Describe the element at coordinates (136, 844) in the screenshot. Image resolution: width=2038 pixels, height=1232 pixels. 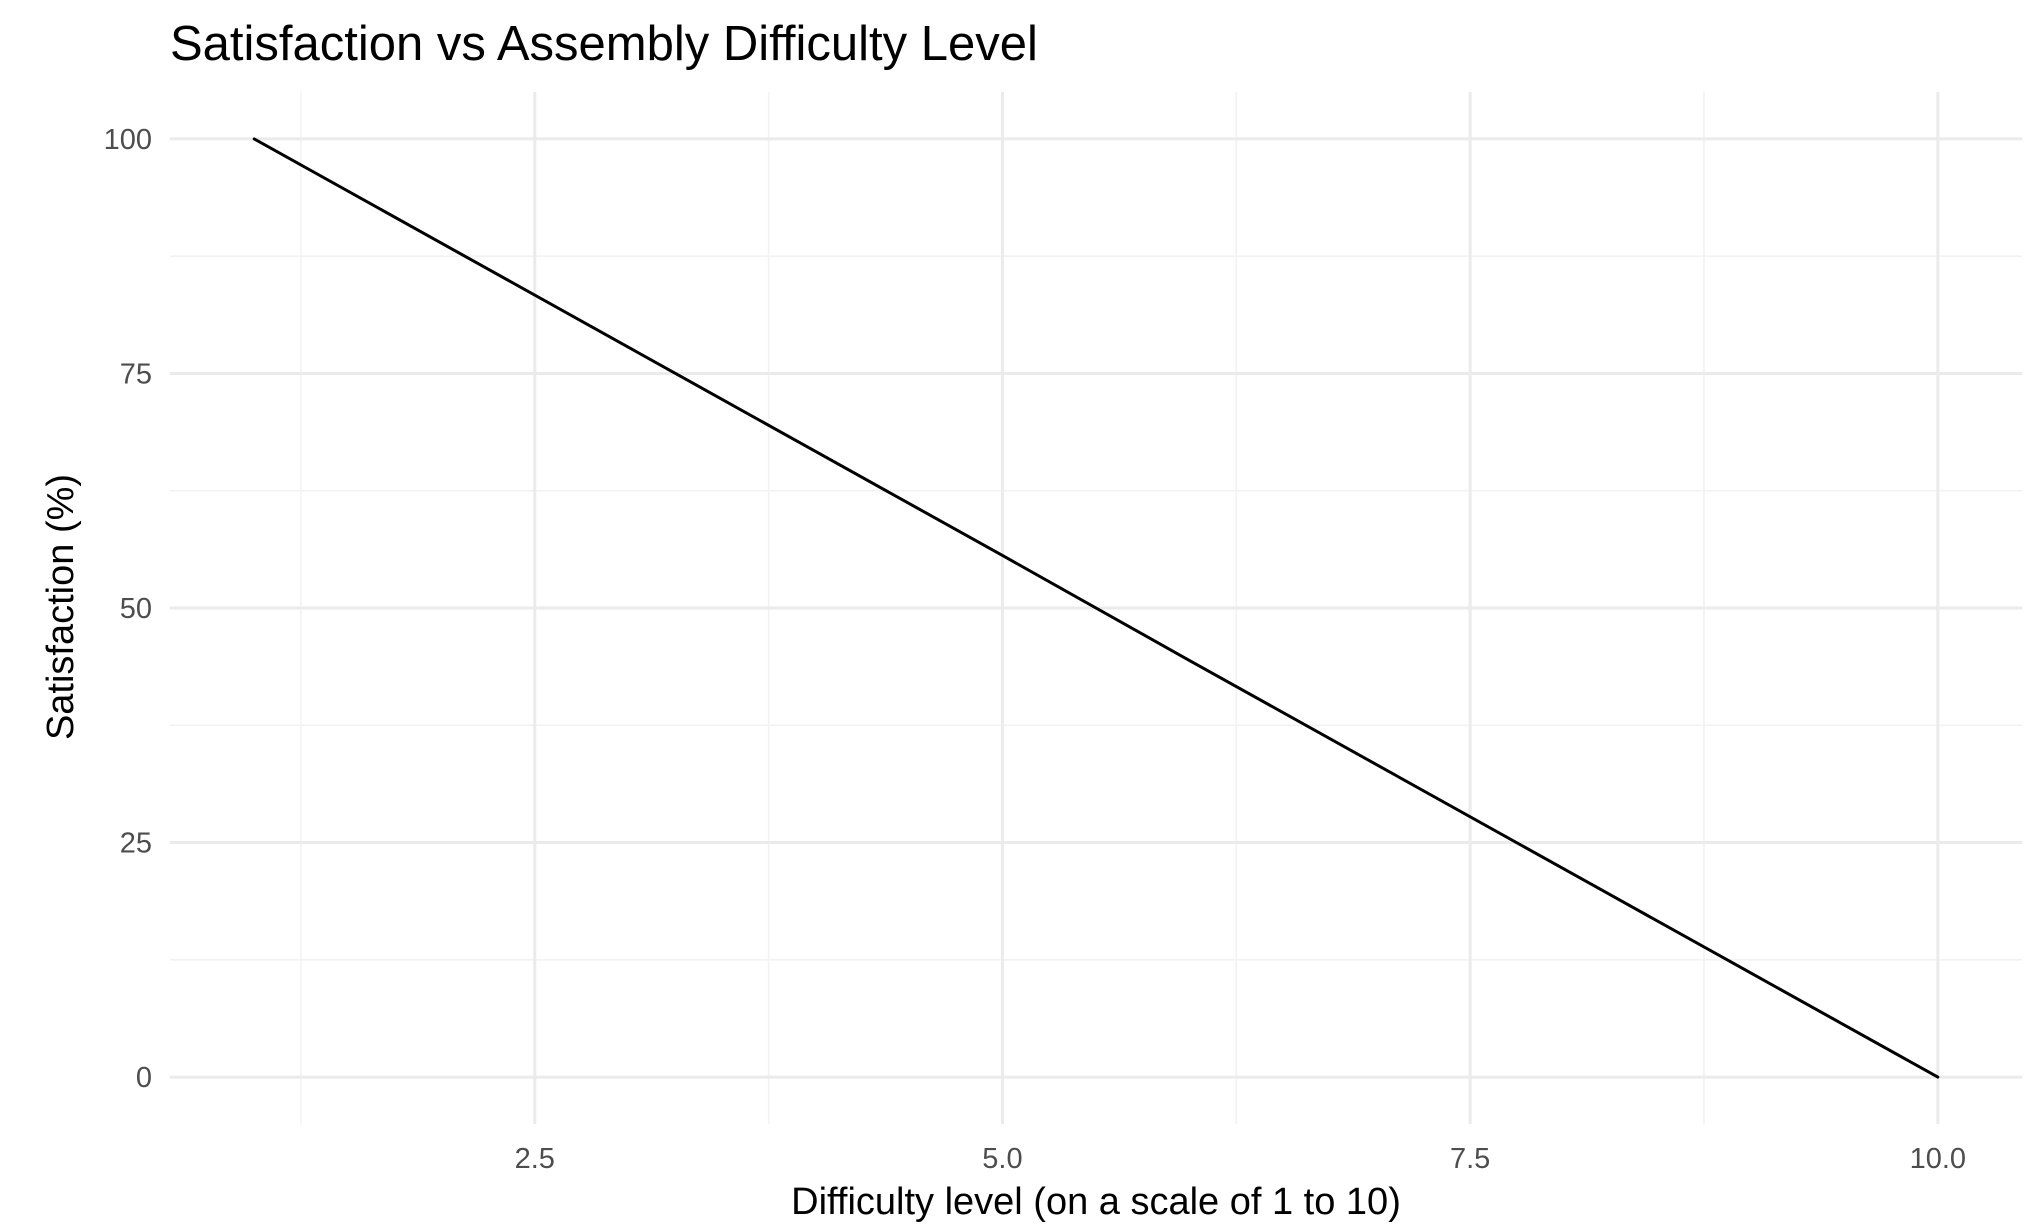
I see `y-tick-label: 25` at that location.